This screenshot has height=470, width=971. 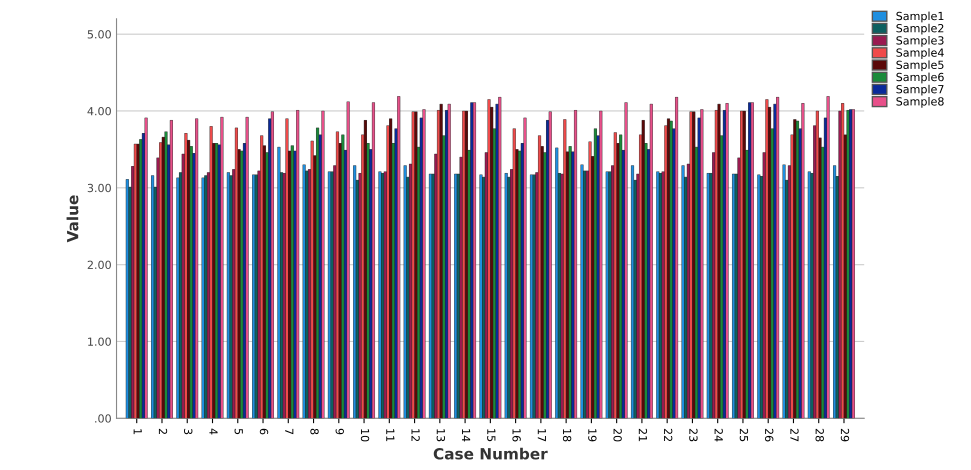 What do you see at coordinates (416, 435) in the screenshot?
I see `x-tick-label: 12` at bounding box center [416, 435].